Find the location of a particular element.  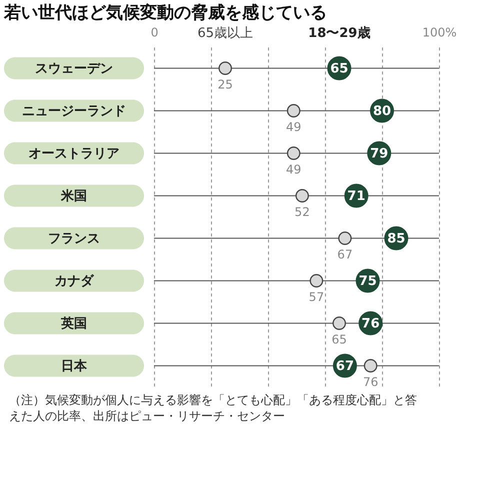

data-label: 80 is located at coordinates (382, 111).